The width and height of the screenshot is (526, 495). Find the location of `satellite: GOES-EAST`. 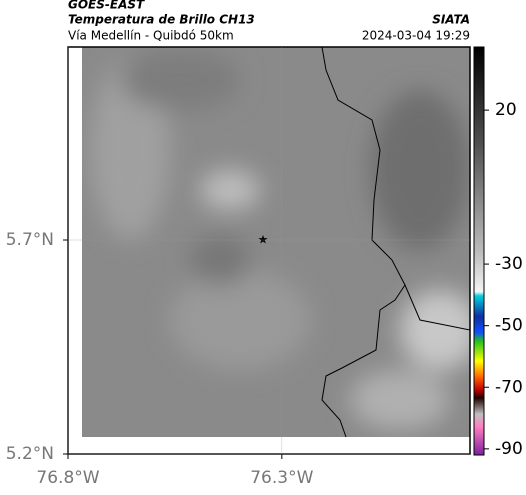

satellite: GOES-EAST is located at coordinates (106, 6).